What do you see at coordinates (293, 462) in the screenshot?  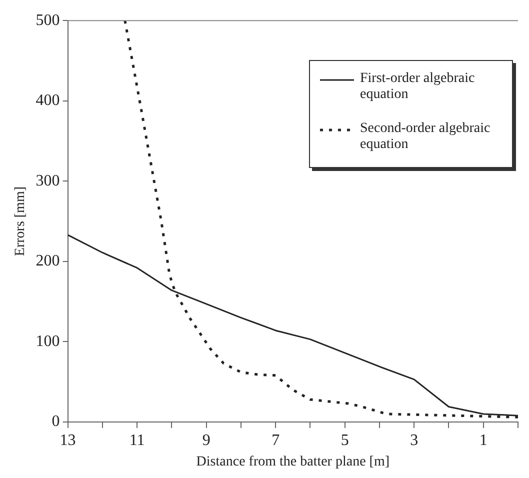 I see `x-axis-title: Distance from the batter plane [m]` at bounding box center [293, 462].